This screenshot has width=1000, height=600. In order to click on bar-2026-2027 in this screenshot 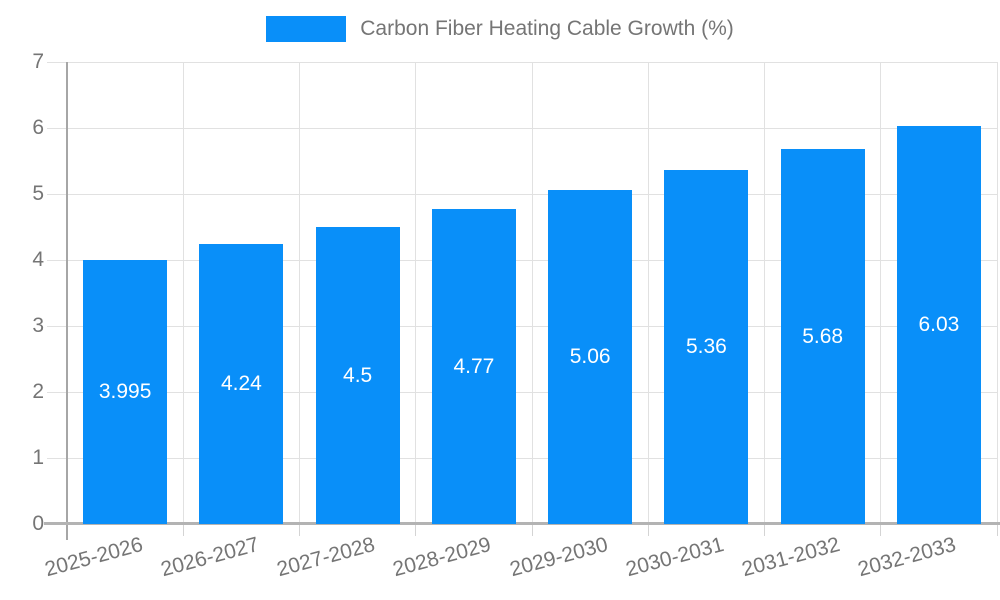, I will do `click(241, 384)`.